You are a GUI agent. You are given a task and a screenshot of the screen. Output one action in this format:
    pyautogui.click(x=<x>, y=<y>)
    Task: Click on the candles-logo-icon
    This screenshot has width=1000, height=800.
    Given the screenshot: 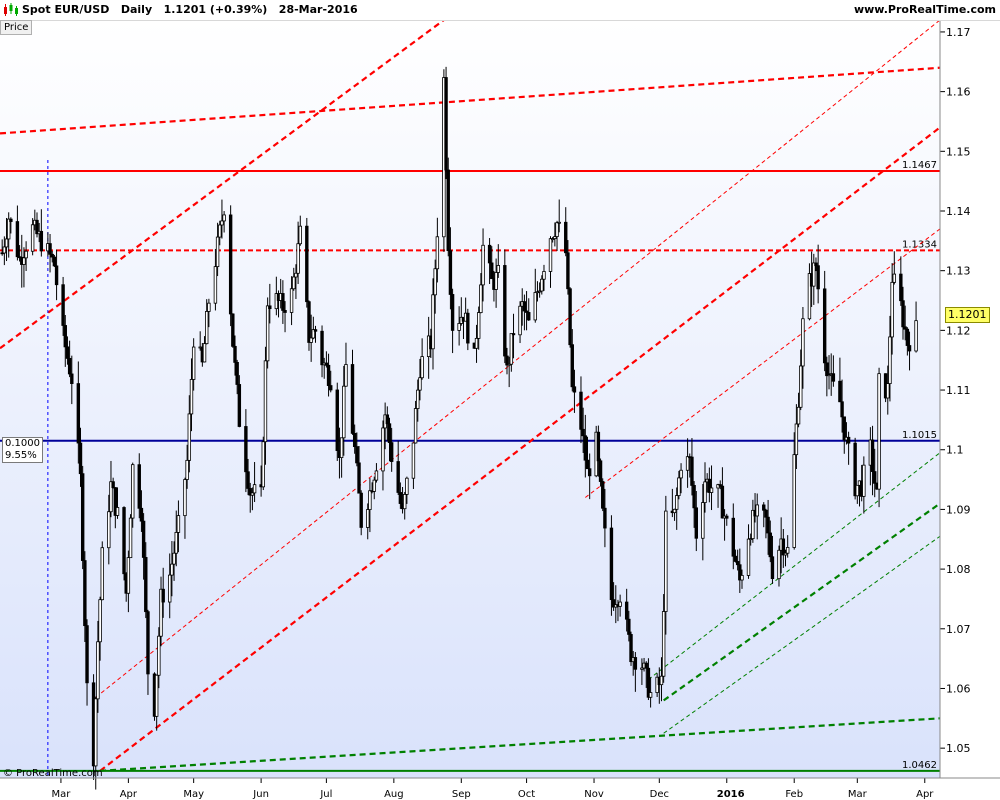 What is the action you would take?
    pyautogui.click(x=11, y=9)
    